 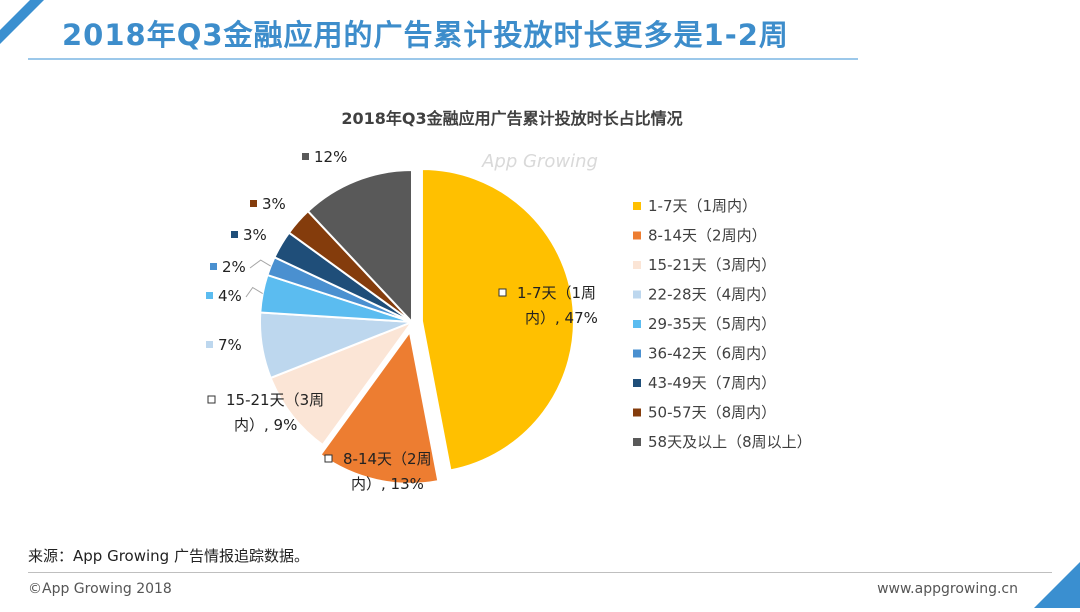 I want to click on legend-label-1: 1-7天（1周内）, so click(x=702, y=206).